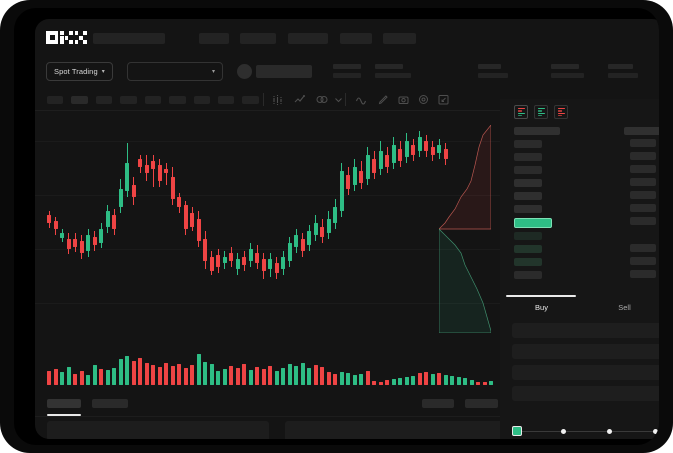 The height and width of the screenshot is (453, 673). I want to click on ob-row-ask-3-v, so click(643, 169).